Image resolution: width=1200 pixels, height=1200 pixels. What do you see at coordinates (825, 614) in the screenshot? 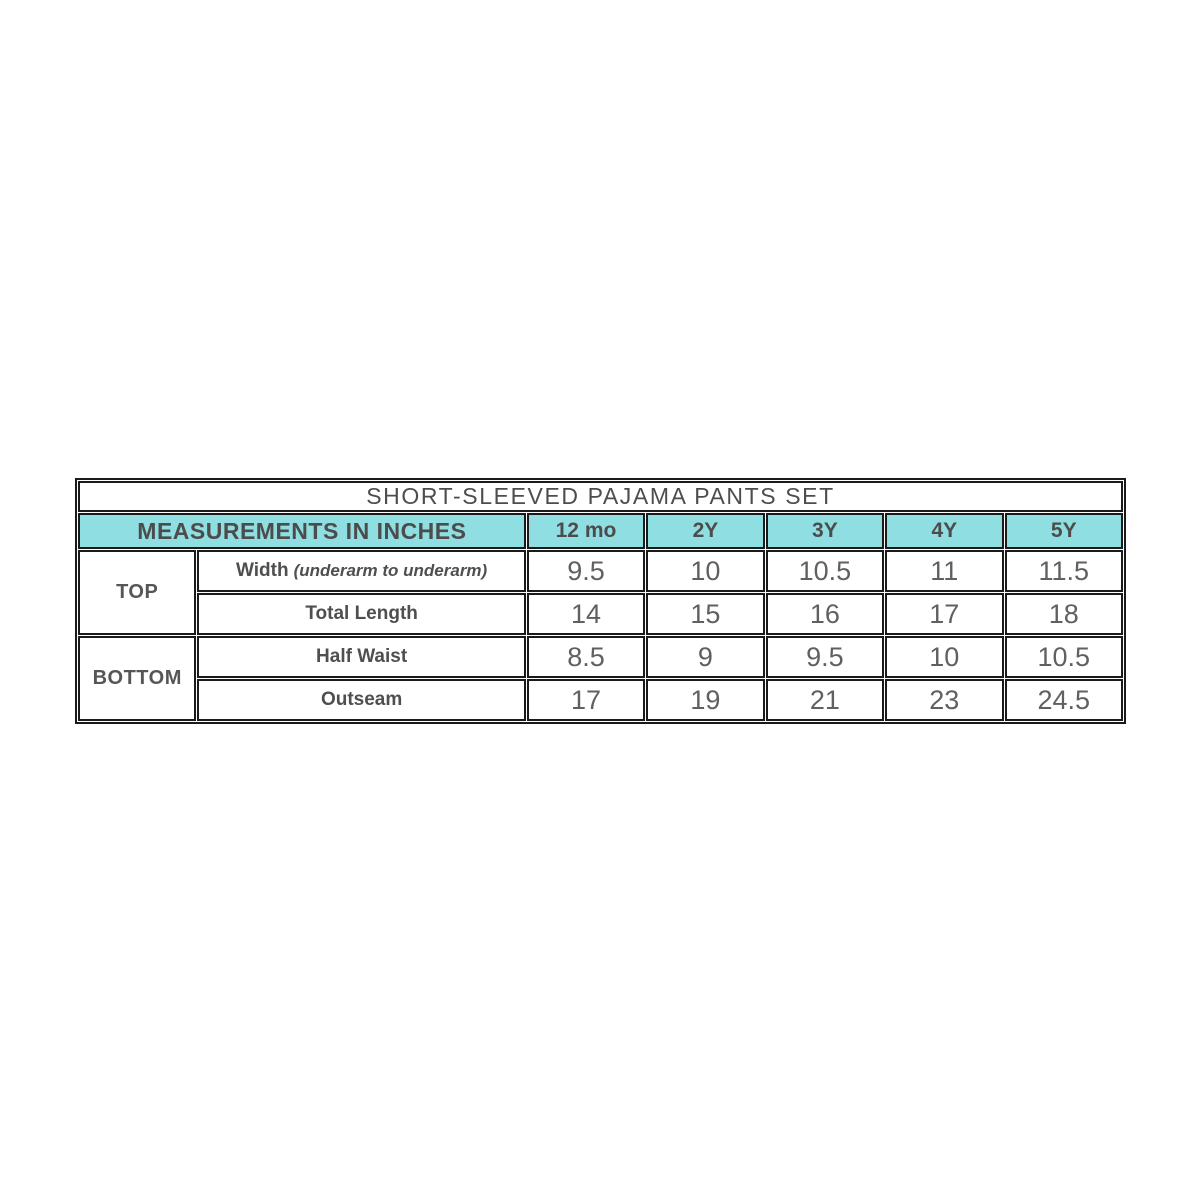
I see `value-cell: 16` at bounding box center [825, 614].